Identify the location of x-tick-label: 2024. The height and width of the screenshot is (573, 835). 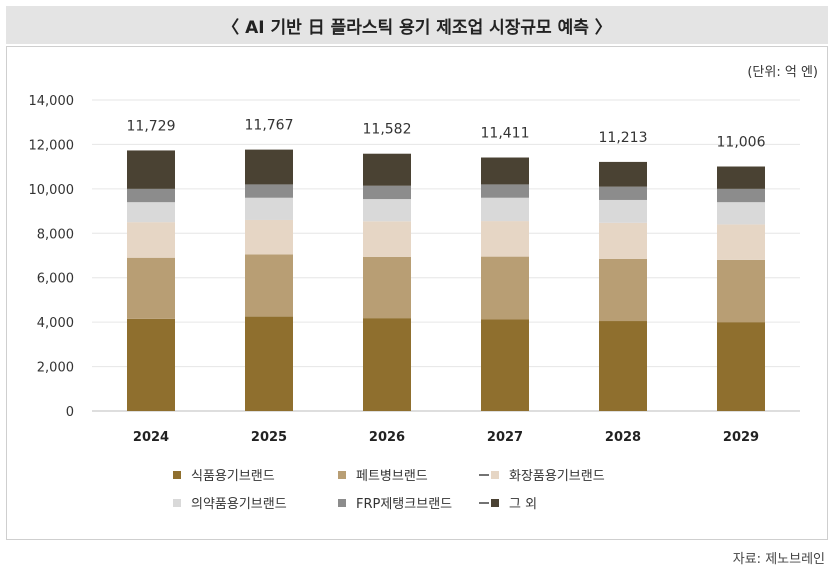
(151, 437).